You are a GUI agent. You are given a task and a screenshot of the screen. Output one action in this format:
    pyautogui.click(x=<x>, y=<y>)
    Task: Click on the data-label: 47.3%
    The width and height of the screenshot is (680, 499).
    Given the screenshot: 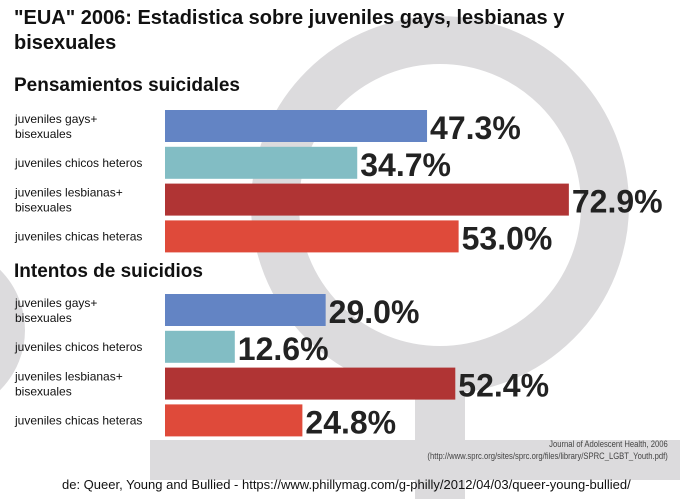 What is the action you would take?
    pyautogui.click(x=475, y=128)
    